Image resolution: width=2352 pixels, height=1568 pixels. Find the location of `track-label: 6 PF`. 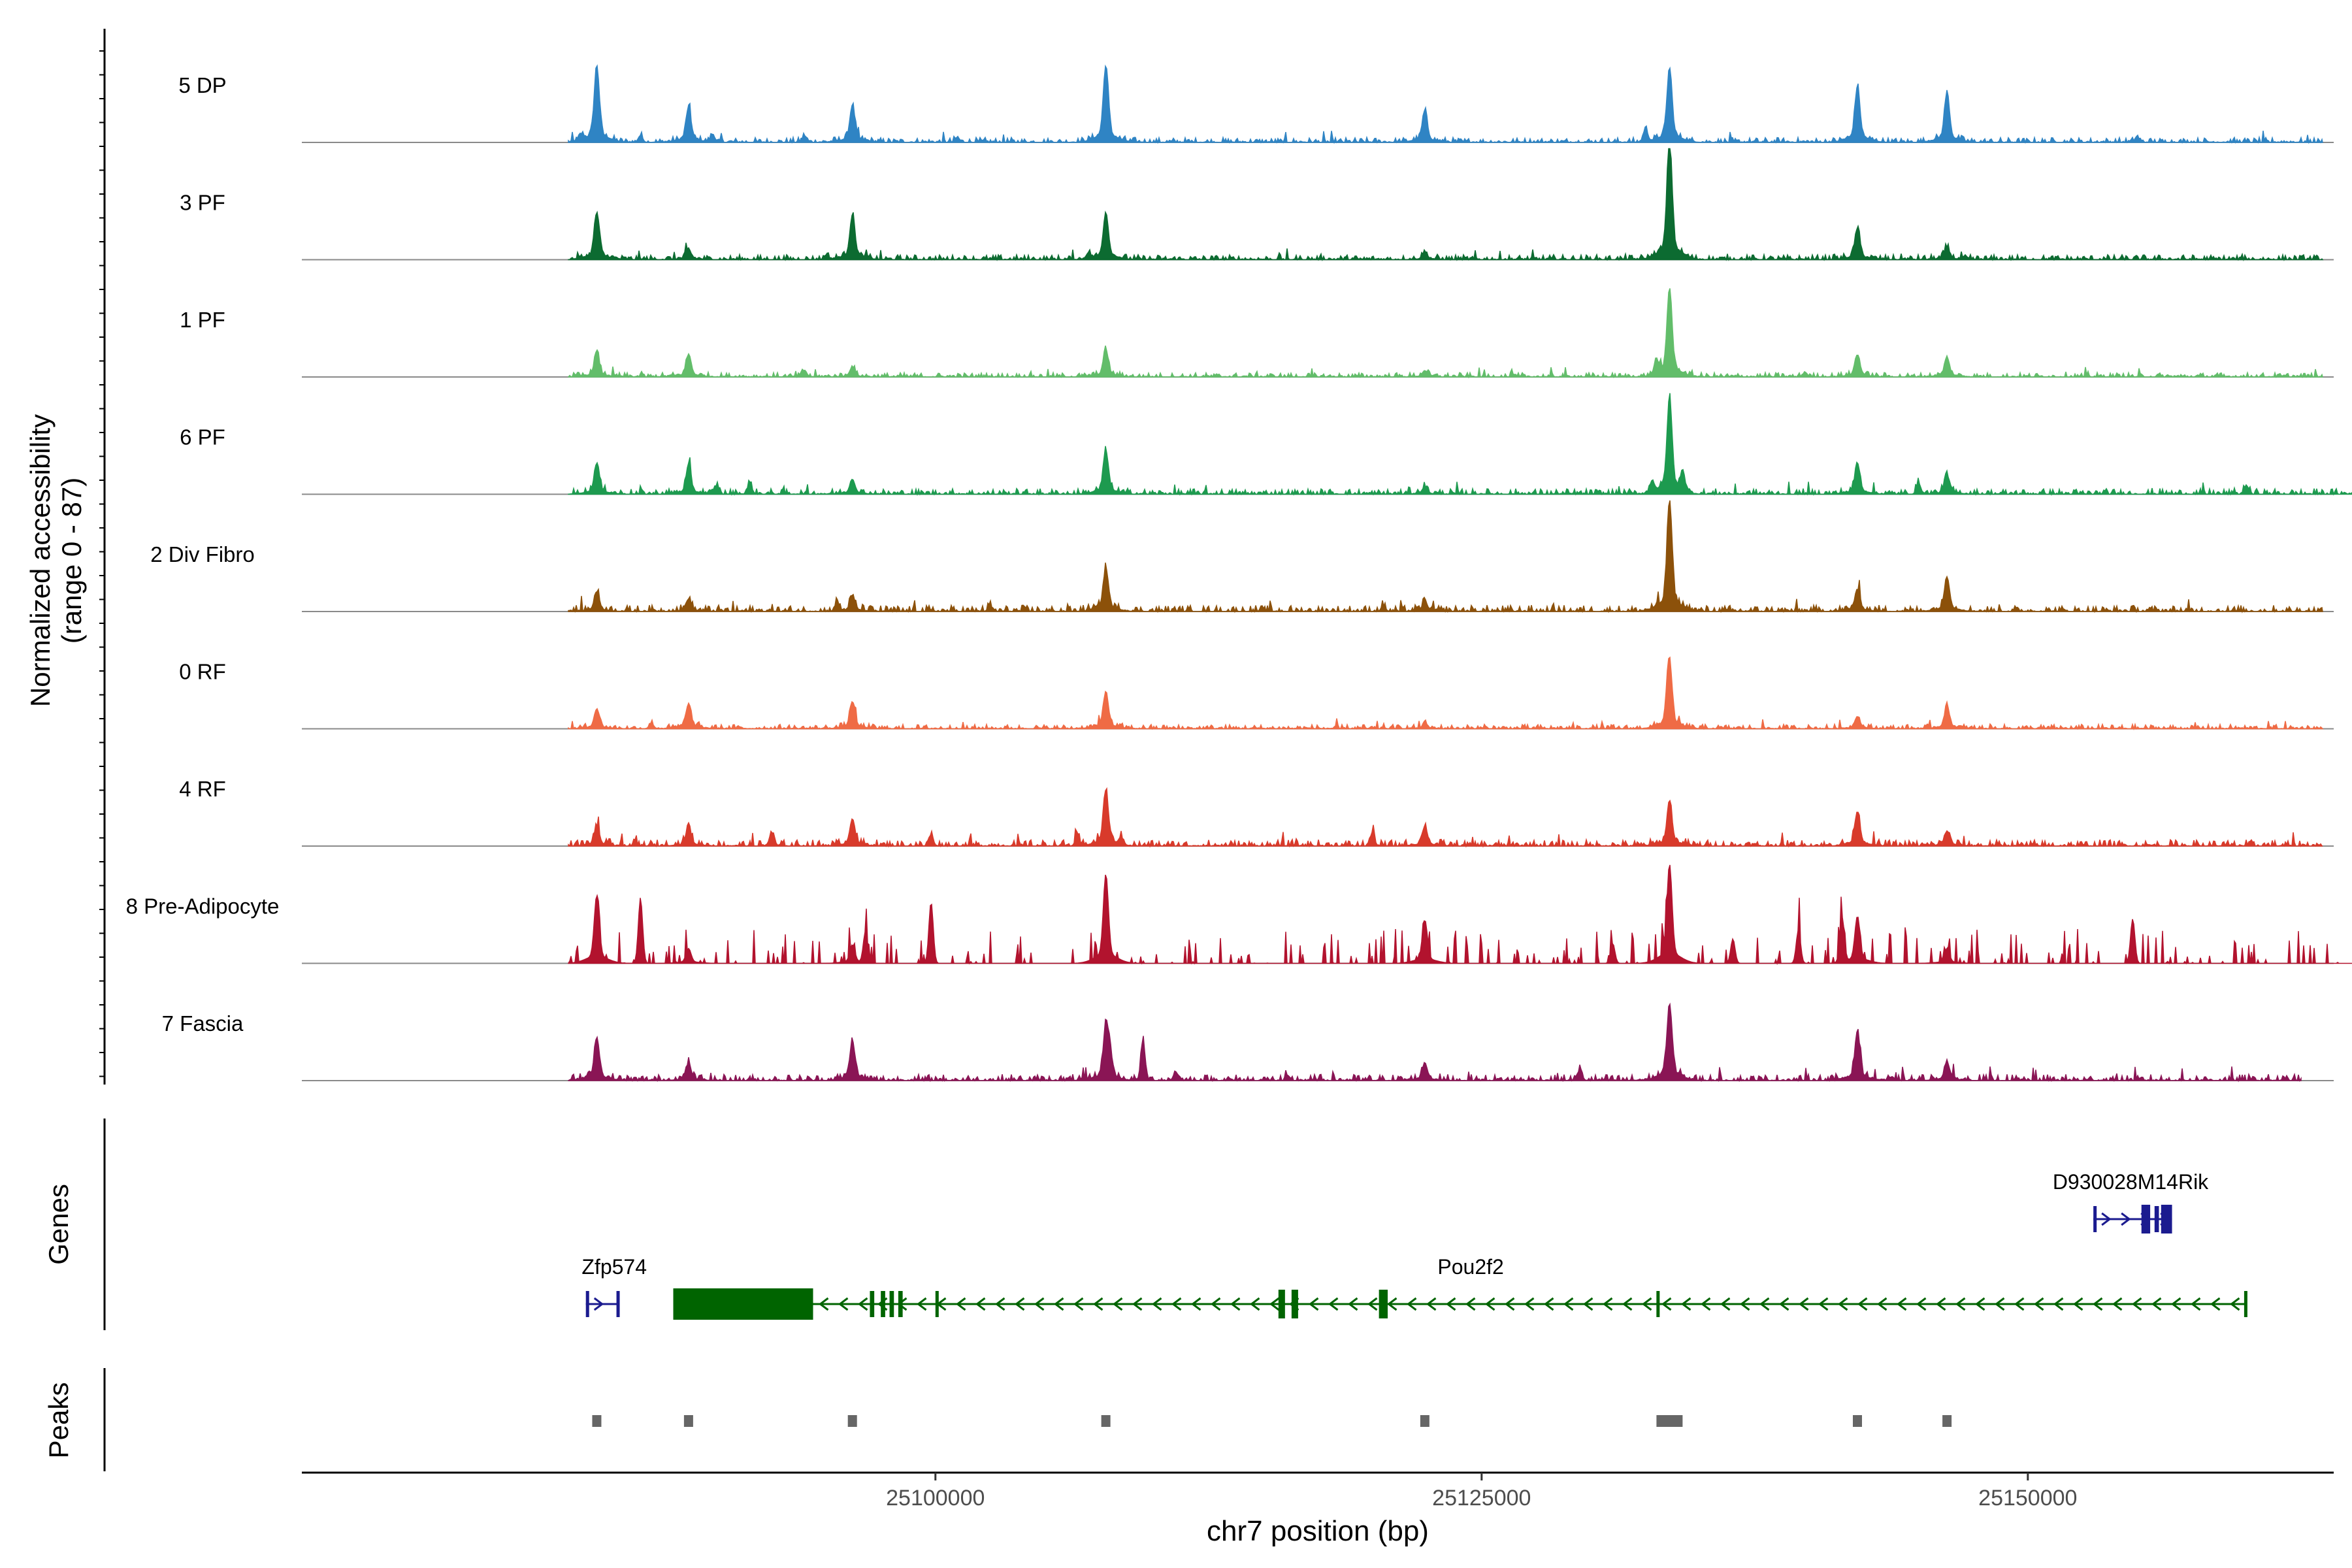

track-label: 6 PF is located at coordinates (202, 437).